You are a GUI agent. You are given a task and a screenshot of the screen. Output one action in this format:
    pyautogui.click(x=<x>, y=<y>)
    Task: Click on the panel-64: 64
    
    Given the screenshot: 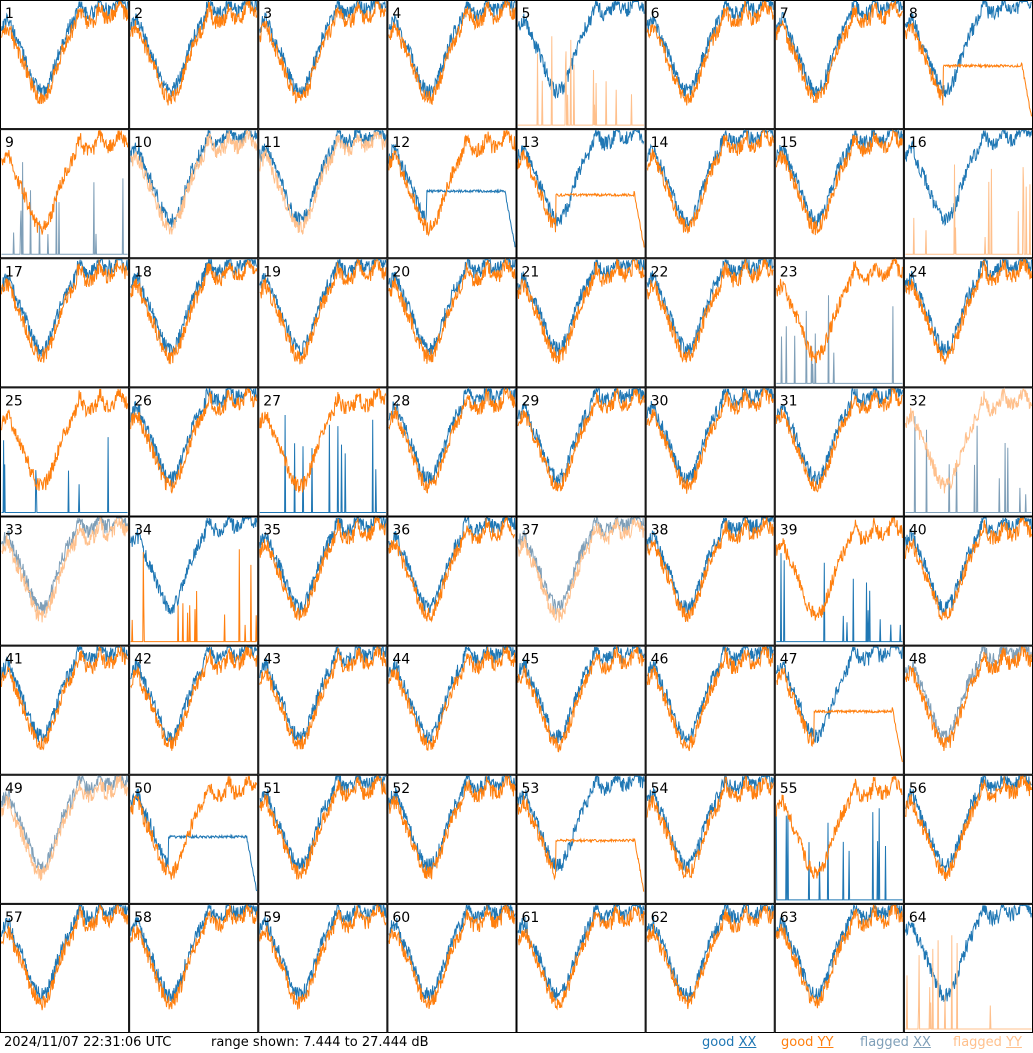 What is the action you would take?
    pyautogui.click(x=968, y=968)
    